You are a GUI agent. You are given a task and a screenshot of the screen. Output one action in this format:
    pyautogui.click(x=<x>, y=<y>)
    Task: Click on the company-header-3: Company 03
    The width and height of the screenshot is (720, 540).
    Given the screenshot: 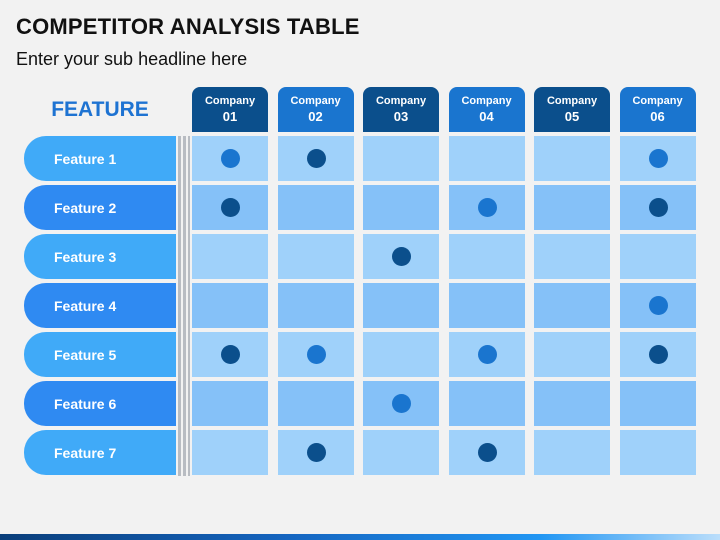 What is the action you would take?
    pyautogui.click(x=401, y=109)
    